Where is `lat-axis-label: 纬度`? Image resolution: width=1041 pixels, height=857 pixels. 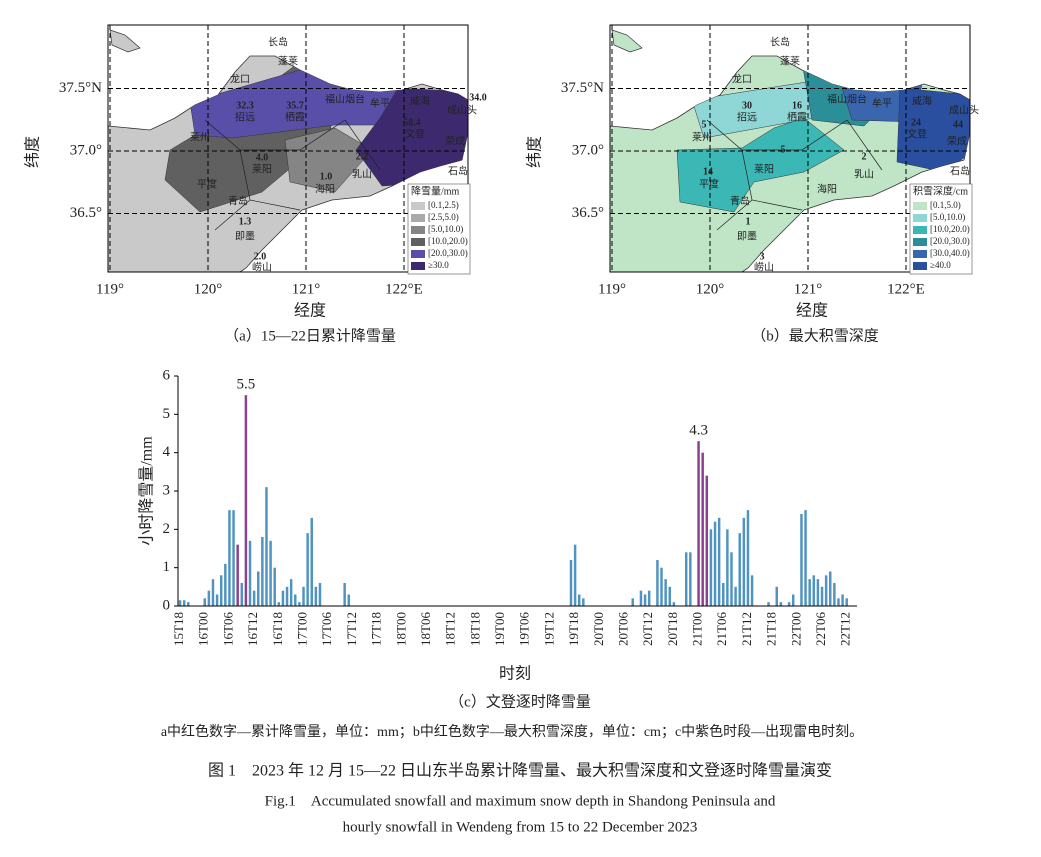
lat-axis-label: 纬度 is located at coordinates (535, 152).